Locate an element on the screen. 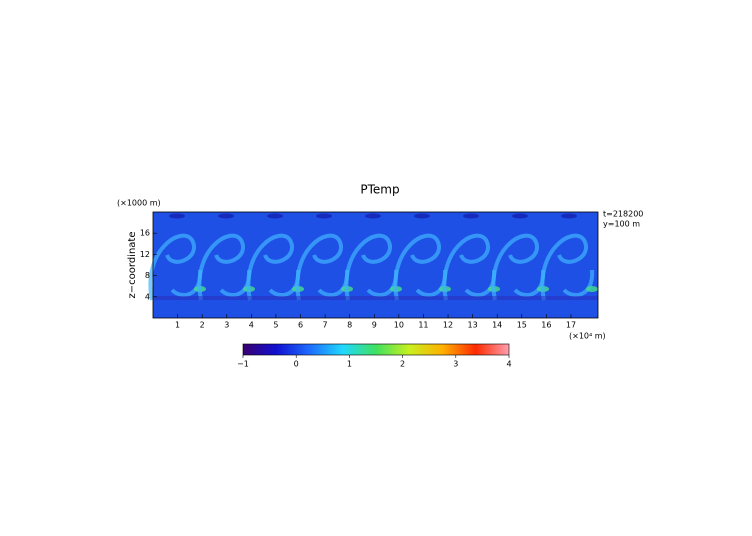 The height and width of the screenshot is (536, 752). lower-band is located at coordinates (375, 298).